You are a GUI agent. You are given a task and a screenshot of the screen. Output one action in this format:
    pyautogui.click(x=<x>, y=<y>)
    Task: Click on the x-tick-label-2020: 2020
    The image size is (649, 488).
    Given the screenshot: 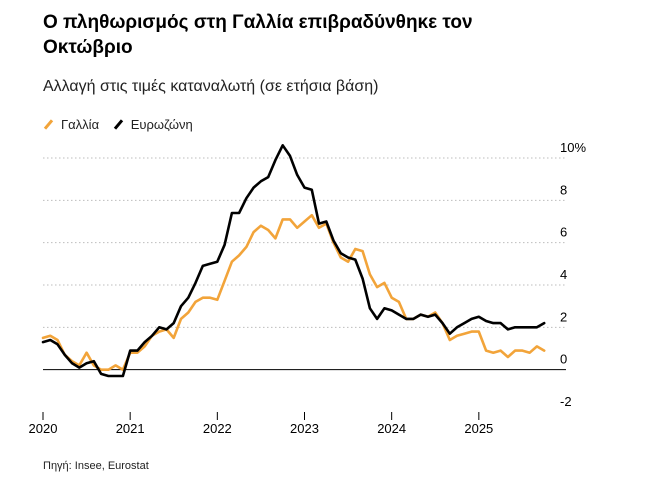 What is the action you would take?
    pyautogui.click(x=43, y=428)
    